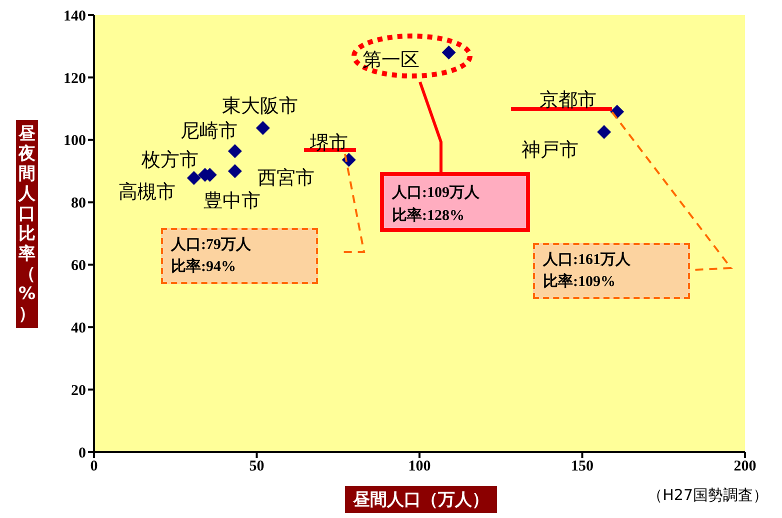 This screenshot has height=518, width=782. What do you see at coordinates (94, 466) in the screenshot?
I see `x-tick-label: 0` at bounding box center [94, 466].